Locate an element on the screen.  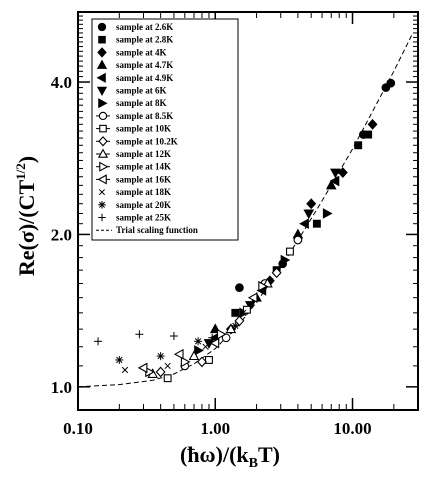
legend-label: sample at 4.9K is located at coordinates (144, 78).